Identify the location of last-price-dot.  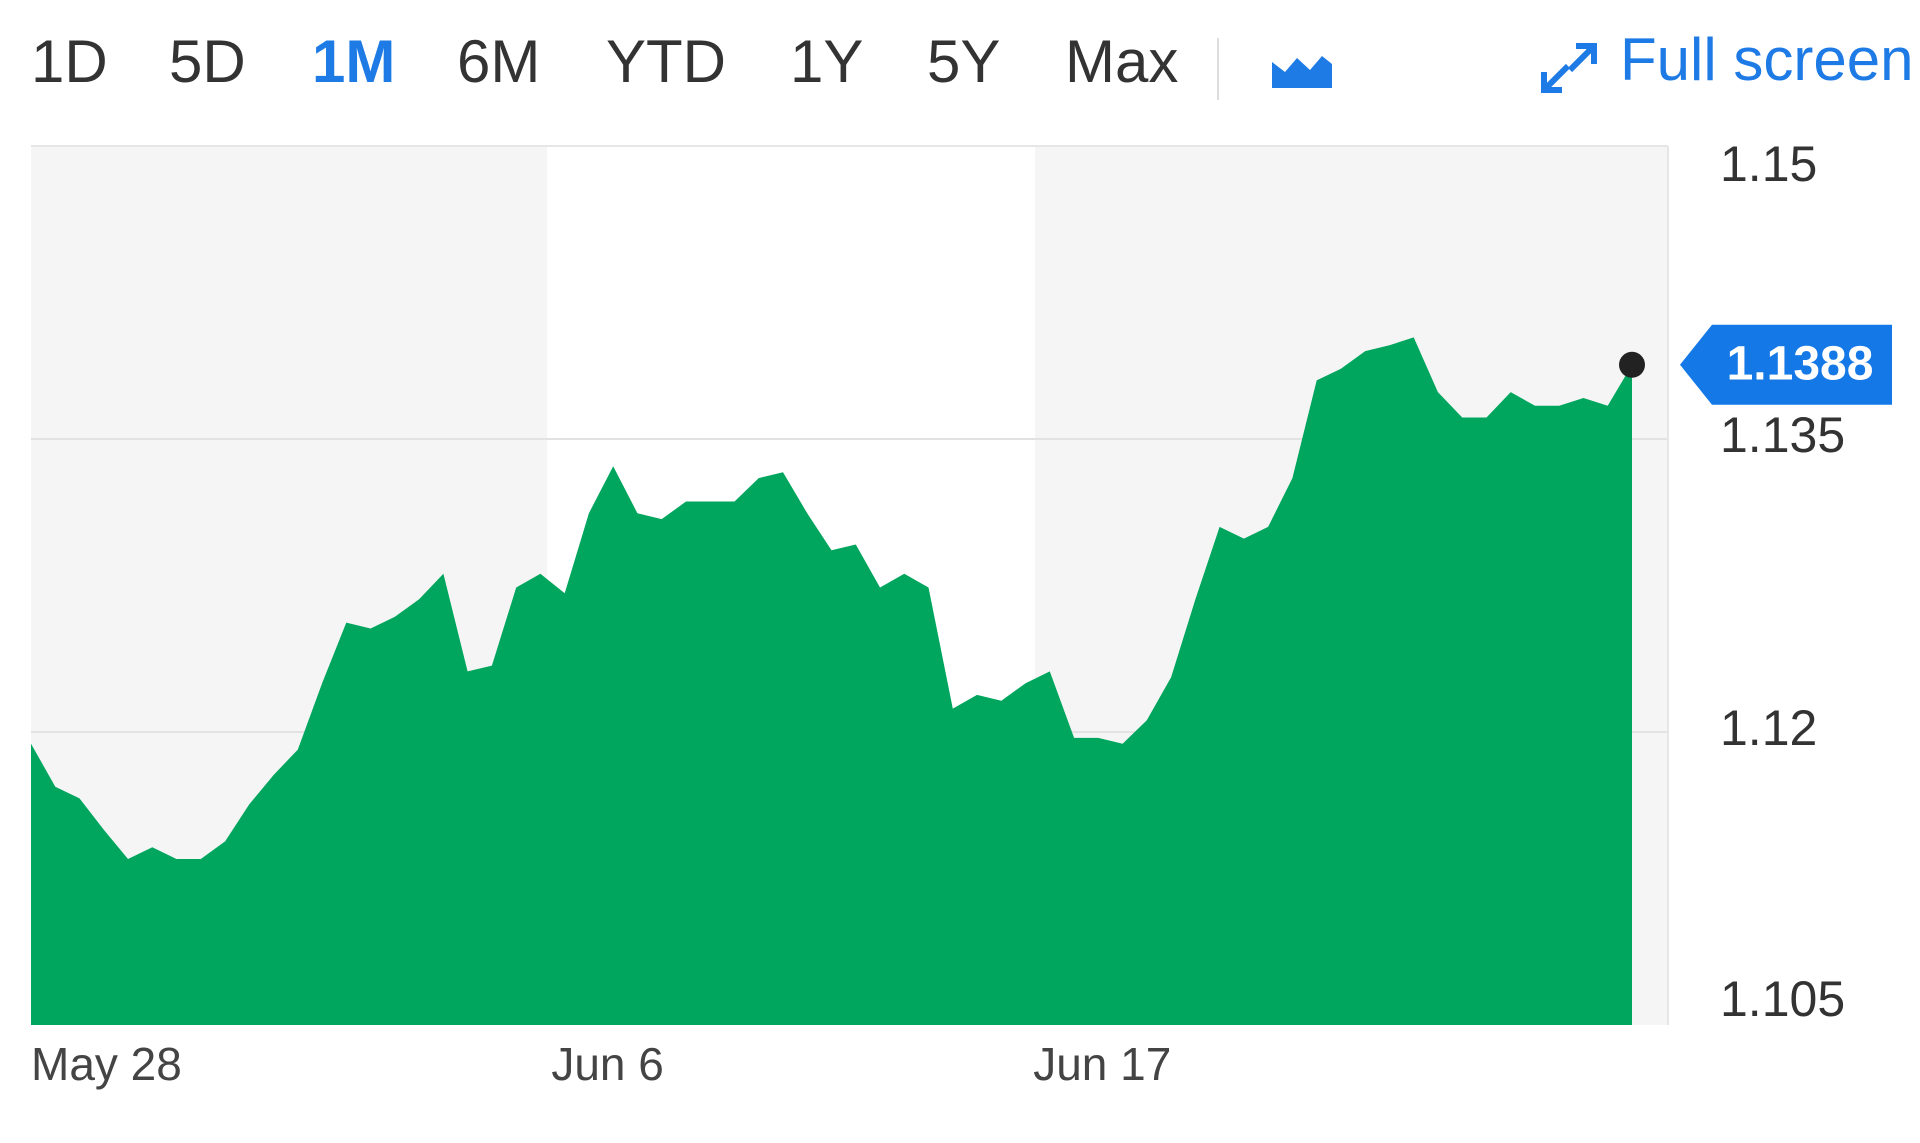
(1632, 364).